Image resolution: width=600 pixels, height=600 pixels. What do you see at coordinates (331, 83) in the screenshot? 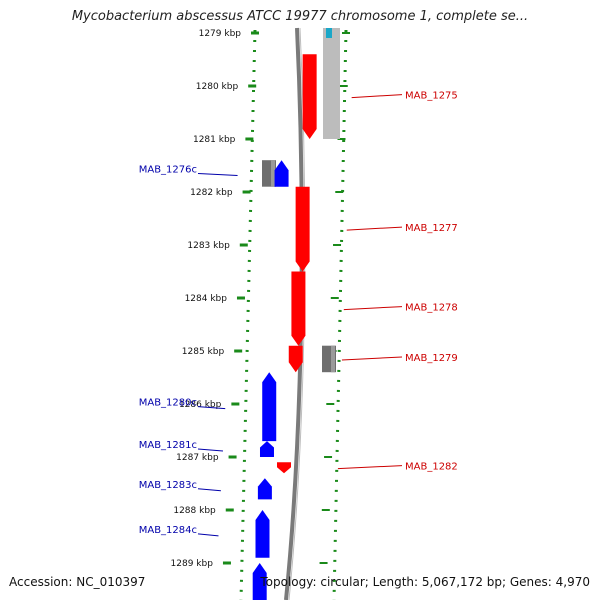
I see `forward-context-band` at bounding box center [331, 83].